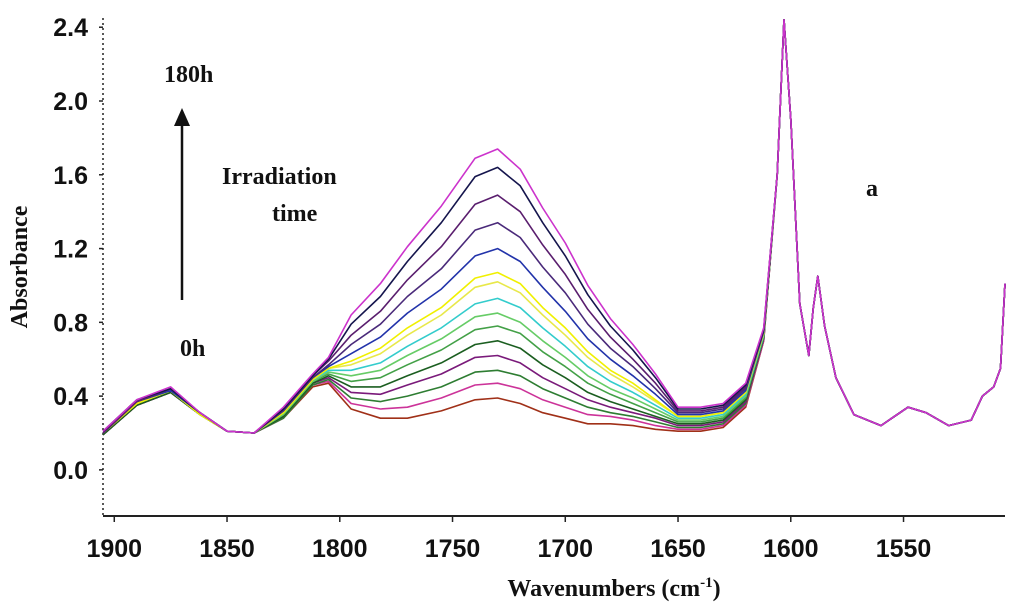 Image resolution: width=1023 pixels, height=611 pixels. What do you see at coordinates (453, 549) in the screenshot?
I see `x-tick-label: 1750` at bounding box center [453, 549].